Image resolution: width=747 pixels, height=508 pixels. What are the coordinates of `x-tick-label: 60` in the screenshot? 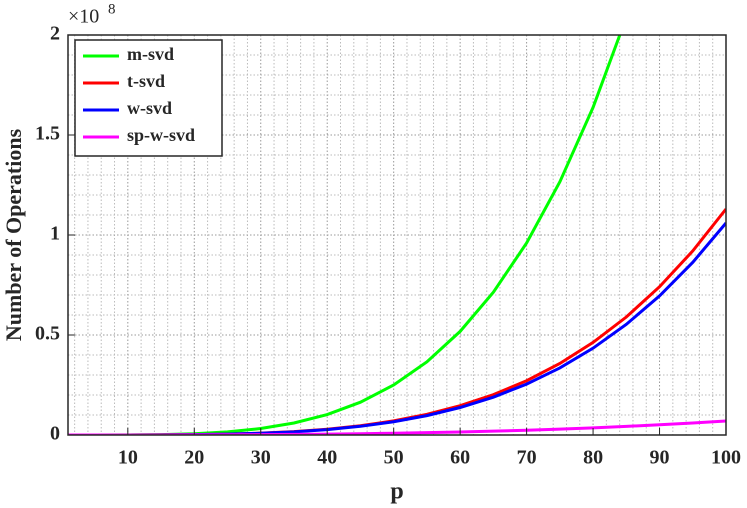 It's located at (460, 458).